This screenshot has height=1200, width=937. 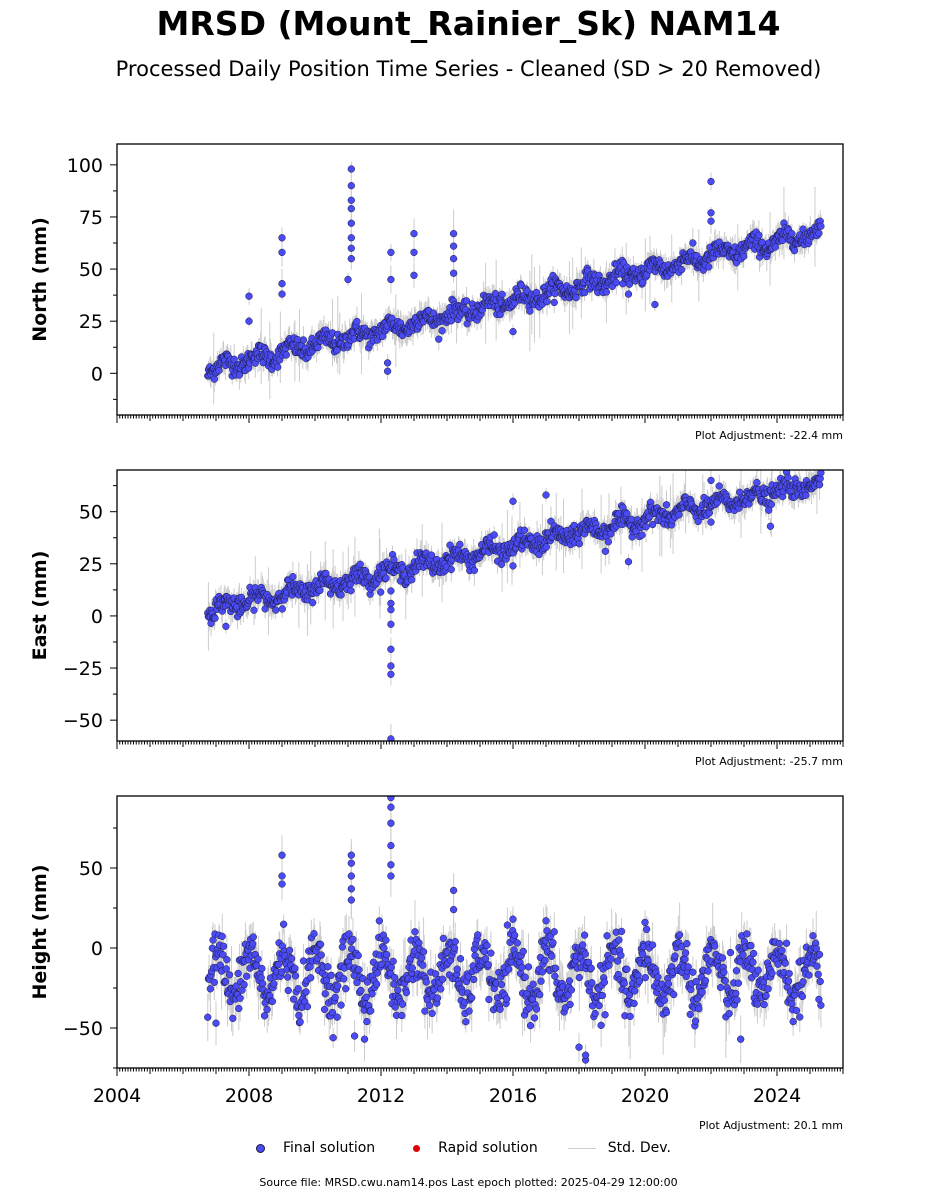 I want to click on east-y-tick-label: 50, so click(x=91, y=513).